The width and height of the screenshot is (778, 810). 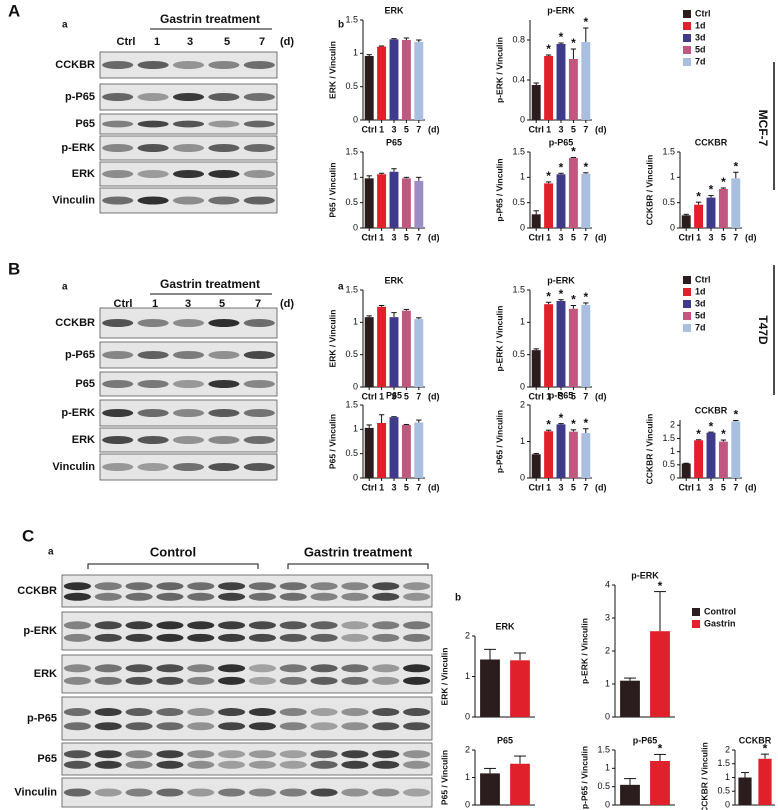 What do you see at coordinates (75, 323) in the screenshot?
I see `row-label: CCKBR` at bounding box center [75, 323].